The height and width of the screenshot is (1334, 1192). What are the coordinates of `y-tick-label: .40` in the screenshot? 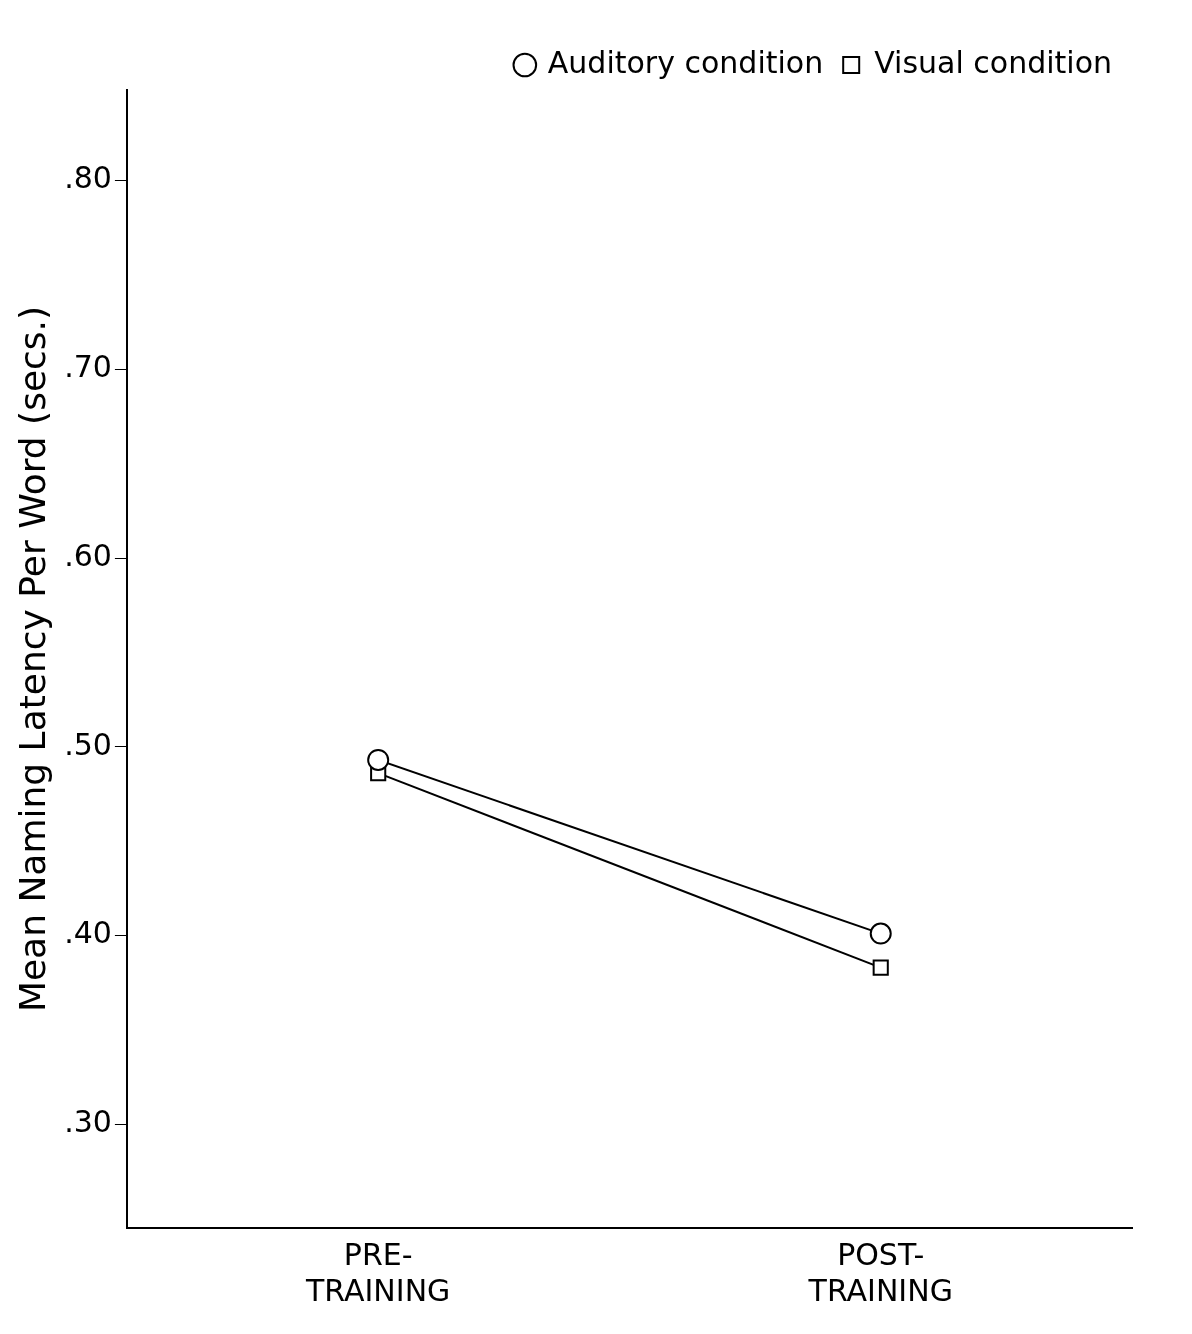 It's located at (88, 933).